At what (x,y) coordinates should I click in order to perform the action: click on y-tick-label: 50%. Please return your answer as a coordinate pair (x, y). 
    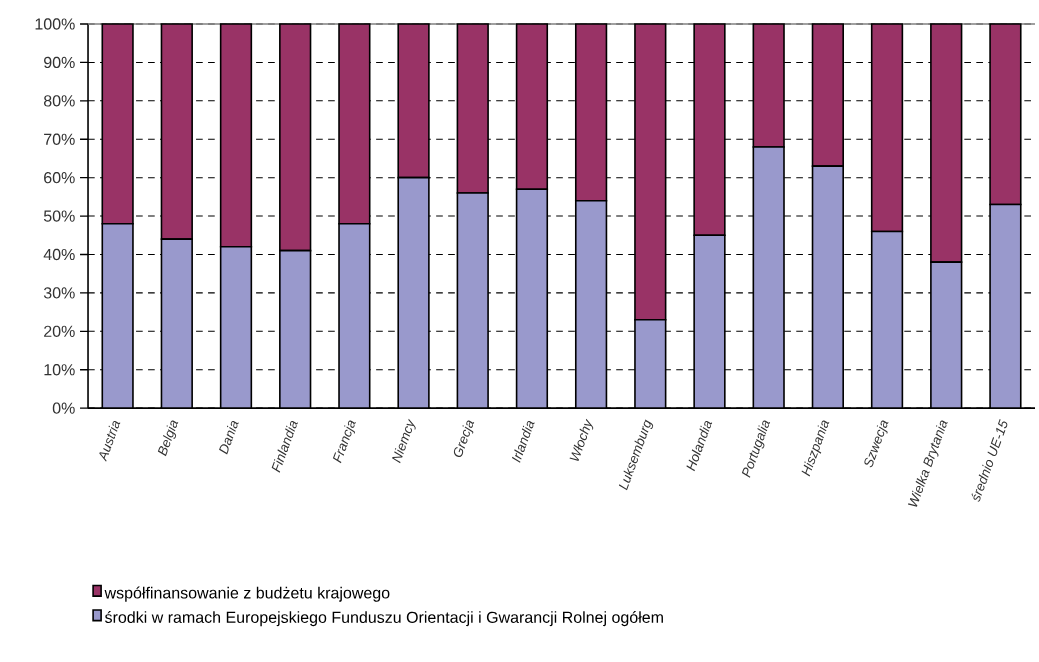
    Looking at the image, I should click on (59, 216).